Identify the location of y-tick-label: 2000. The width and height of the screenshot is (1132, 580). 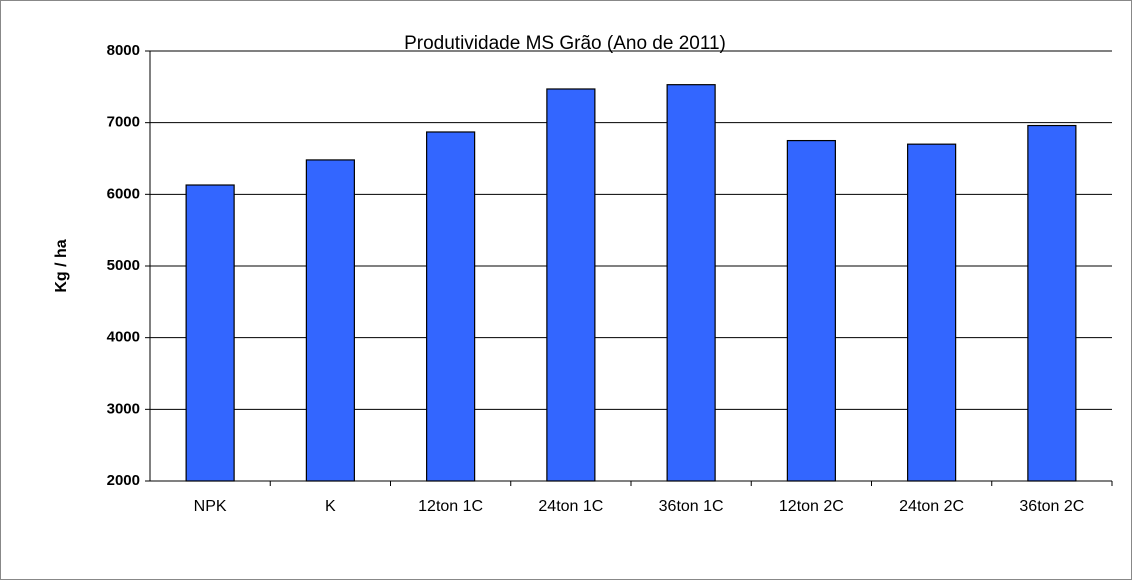
(123, 480).